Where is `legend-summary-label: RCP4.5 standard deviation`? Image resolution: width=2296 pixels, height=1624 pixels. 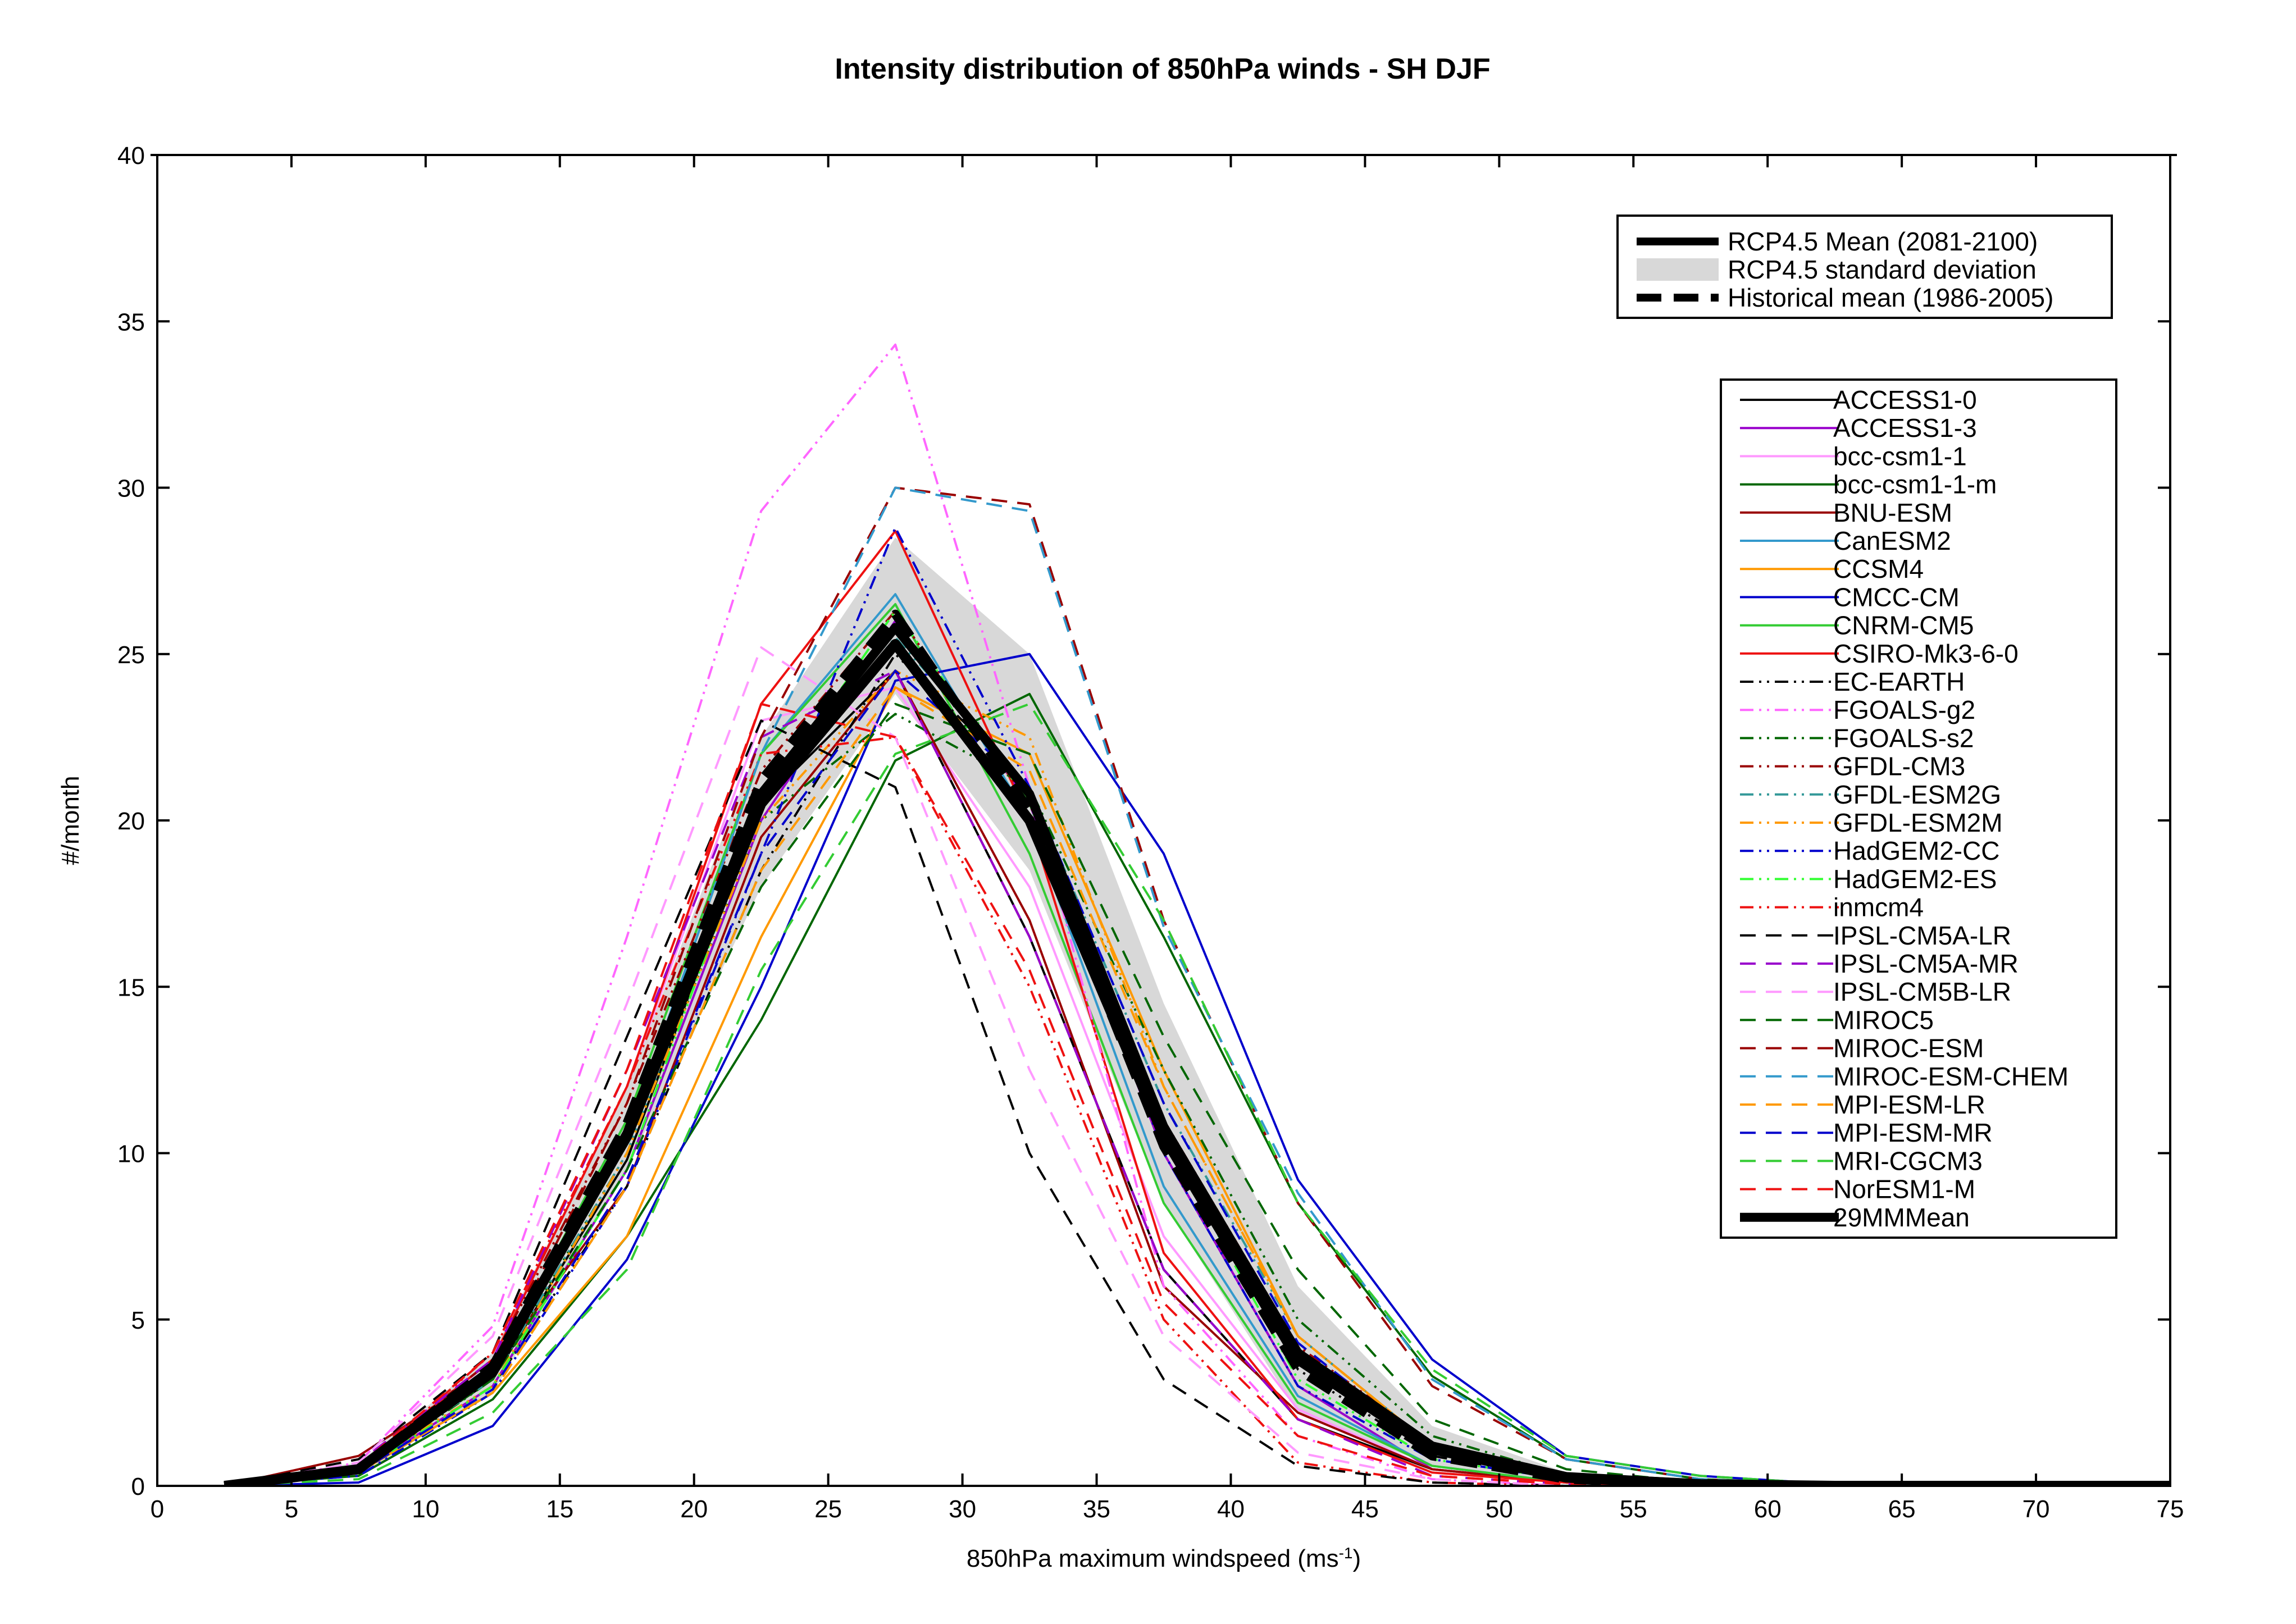 legend-summary-label: RCP4.5 standard deviation is located at coordinates (1883, 269).